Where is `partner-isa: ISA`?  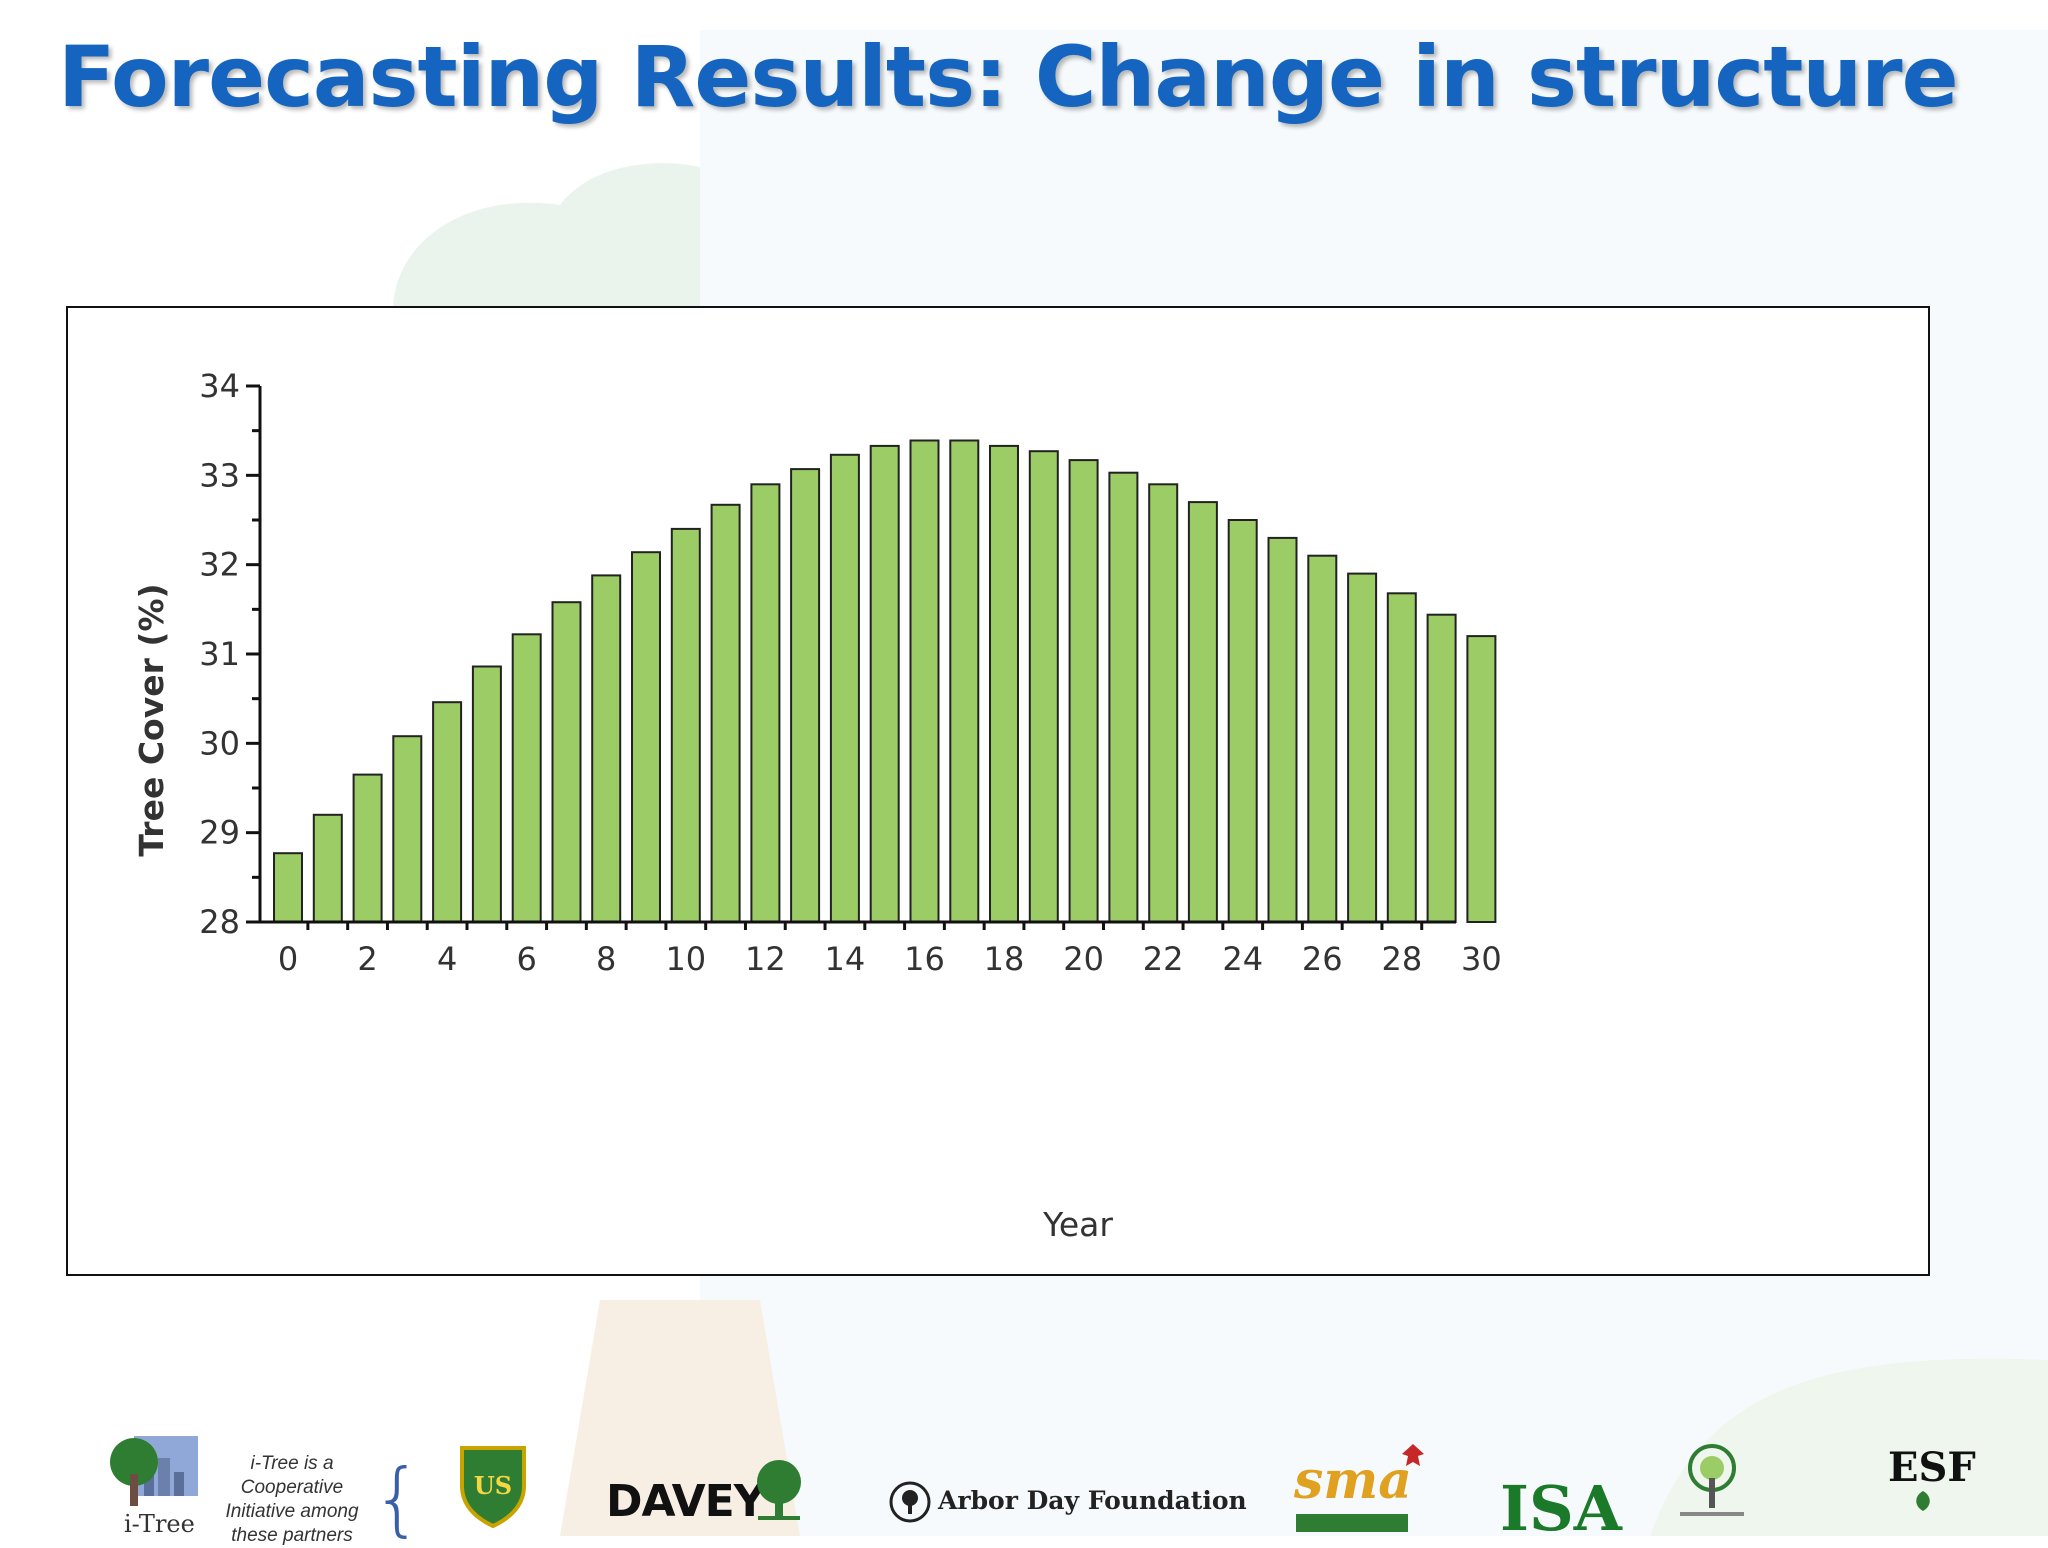 partner-isa: ISA is located at coordinates (1561, 1508).